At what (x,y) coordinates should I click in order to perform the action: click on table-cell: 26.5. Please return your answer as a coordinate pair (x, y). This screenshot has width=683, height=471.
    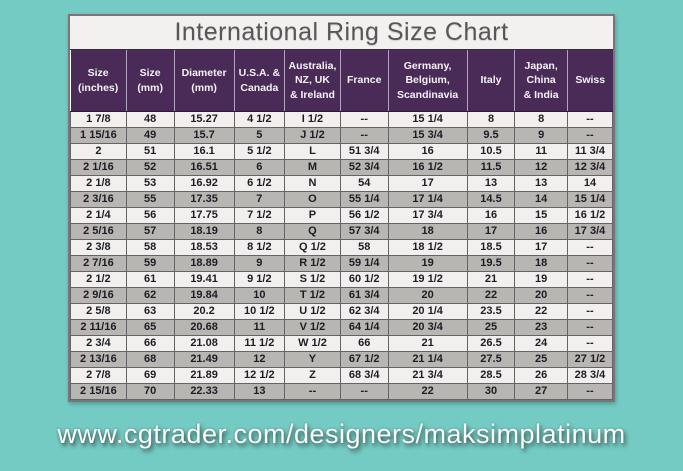
    Looking at the image, I should click on (491, 343).